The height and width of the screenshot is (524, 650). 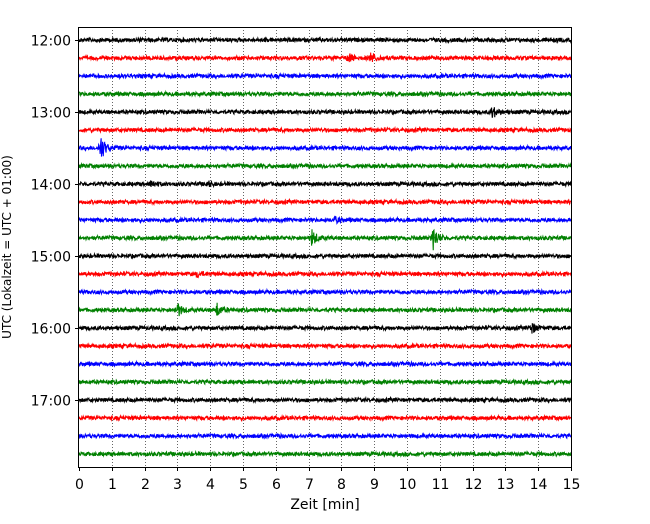 I want to click on x-axis-label: Zeit [min], so click(x=324, y=505).